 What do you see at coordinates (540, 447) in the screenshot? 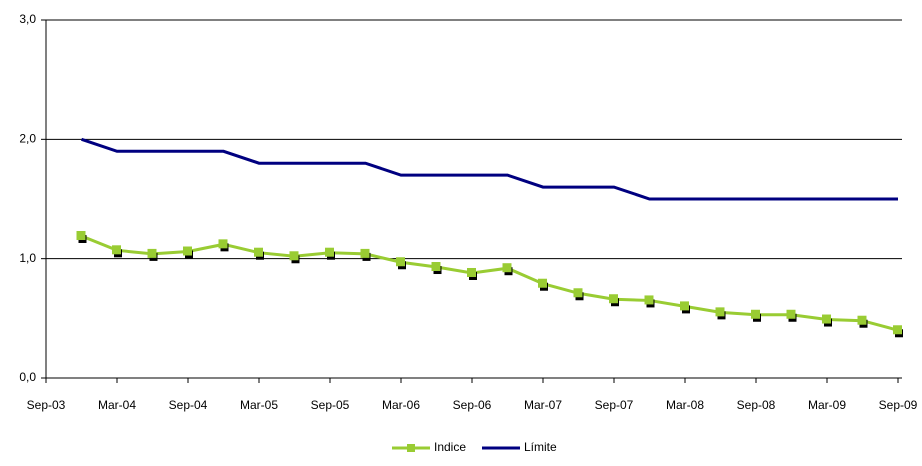
I see `legend-label: Límite` at bounding box center [540, 447].